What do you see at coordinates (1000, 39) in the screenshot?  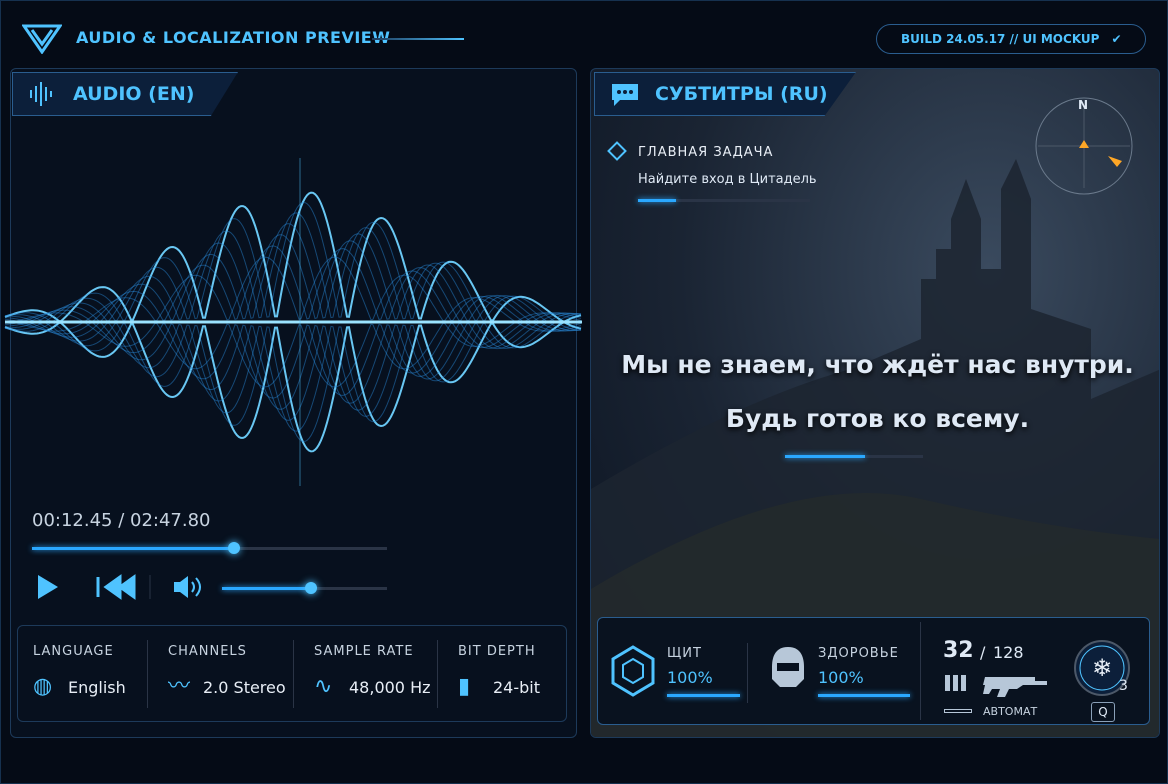 I see `build-label: BUILD 24.05.17 // UI MOCKUP` at bounding box center [1000, 39].